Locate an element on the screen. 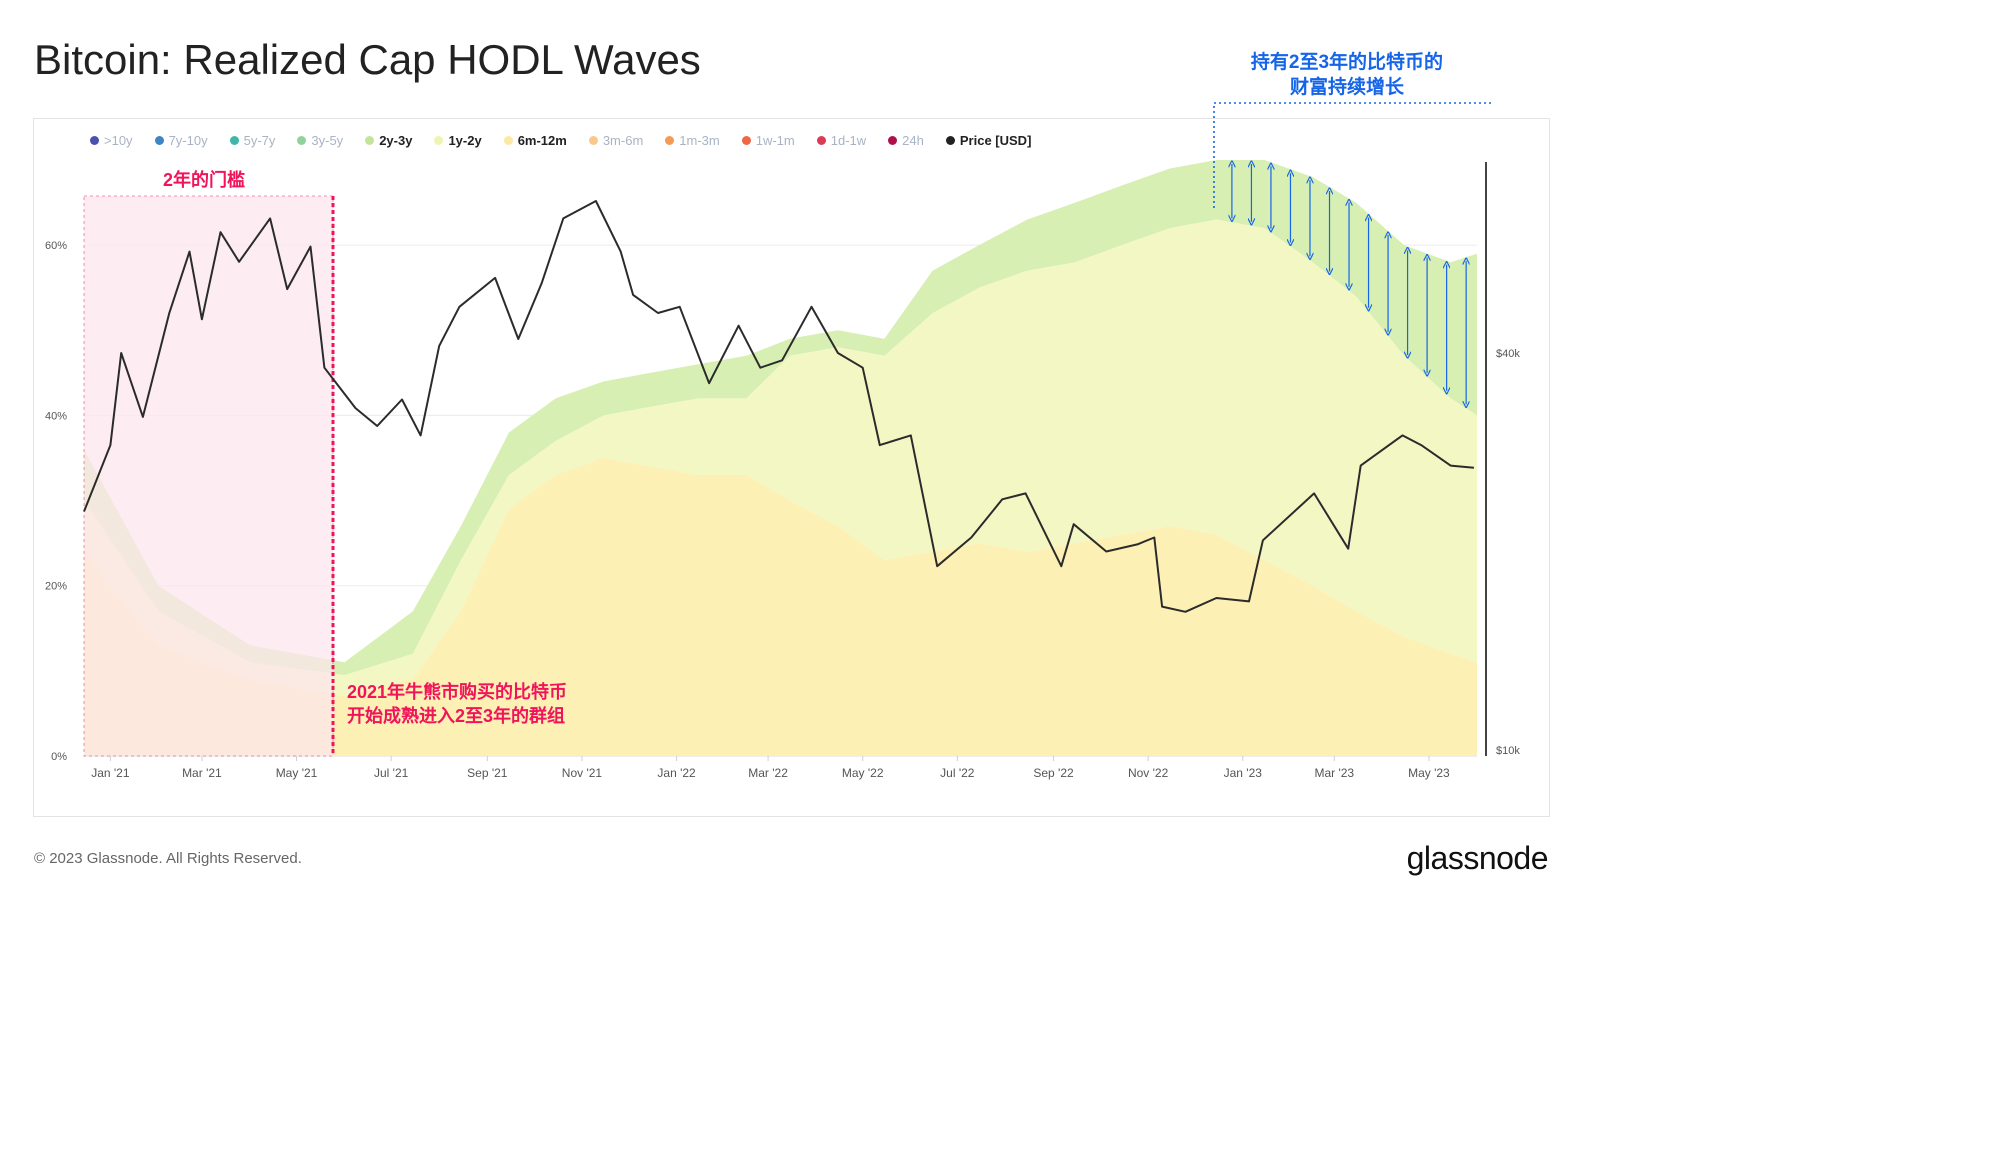 The image size is (2000, 1152). legend-item: 1y-2y is located at coordinates (458, 140).